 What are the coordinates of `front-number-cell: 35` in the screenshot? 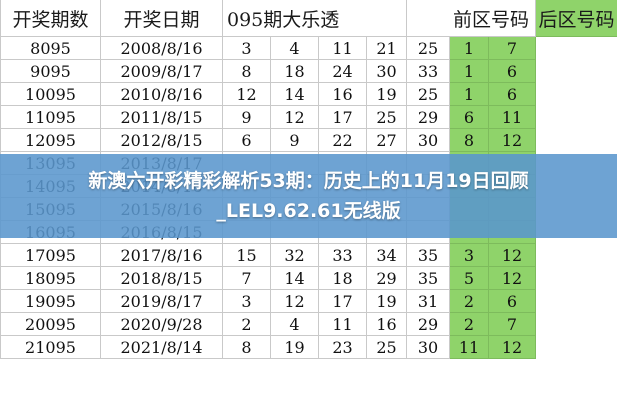 It's located at (428, 255).